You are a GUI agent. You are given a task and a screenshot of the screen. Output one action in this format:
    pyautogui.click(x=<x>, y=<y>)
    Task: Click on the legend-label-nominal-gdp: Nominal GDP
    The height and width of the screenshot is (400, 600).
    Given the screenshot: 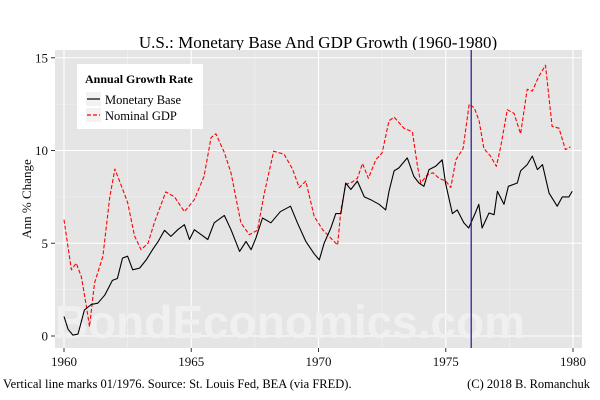 What is the action you would take?
    pyautogui.click(x=141, y=116)
    